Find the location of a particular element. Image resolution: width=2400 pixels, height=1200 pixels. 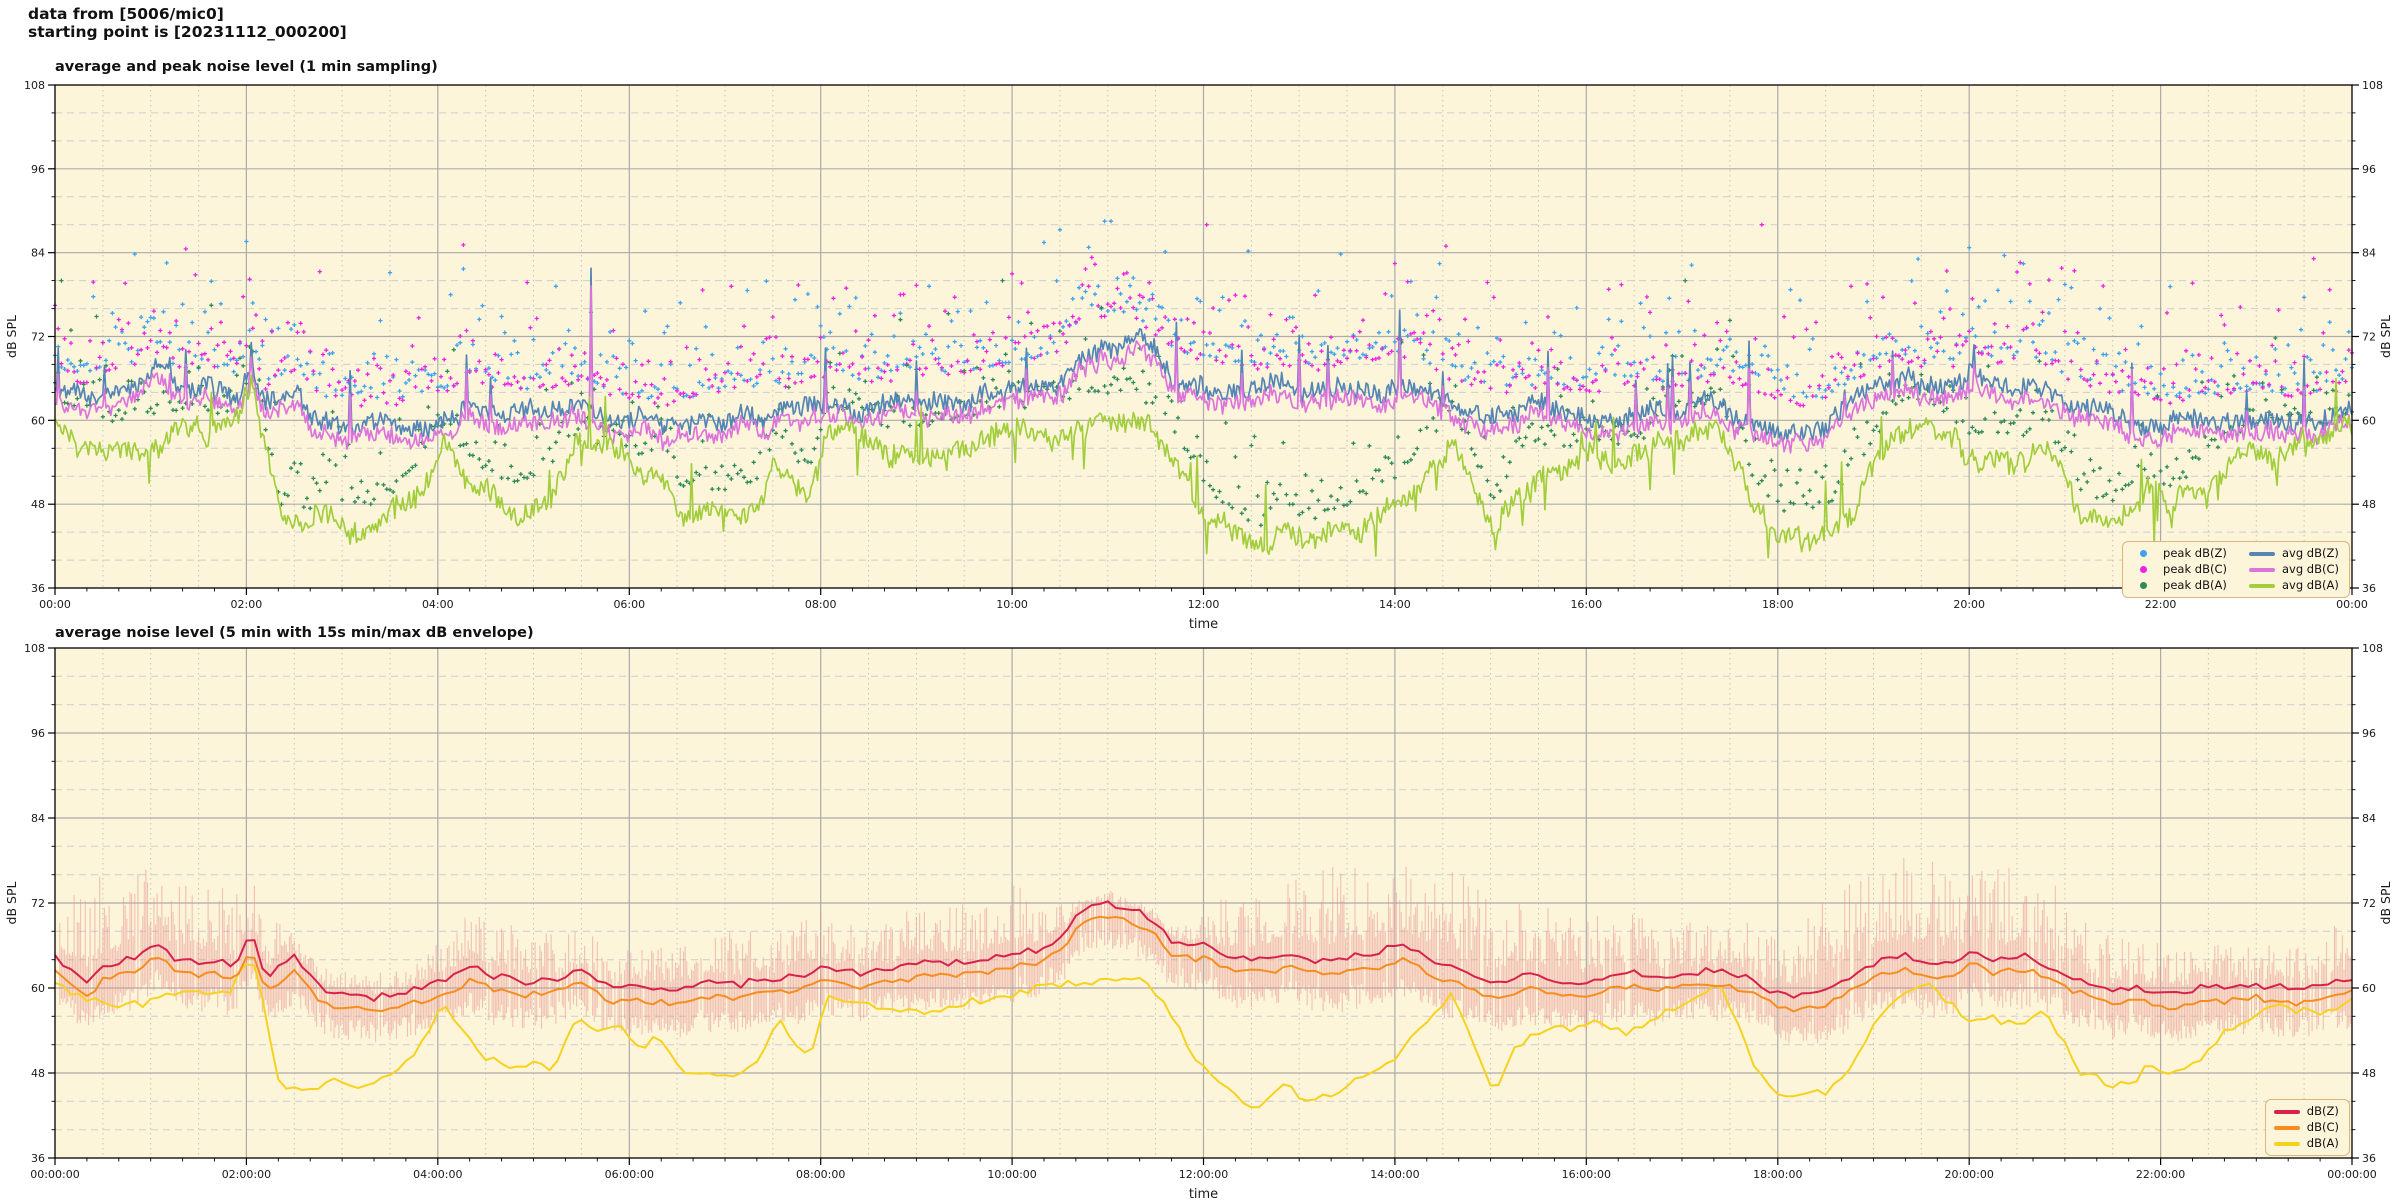

chart2-xlabel: time is located at coordinates (1203, 1193).